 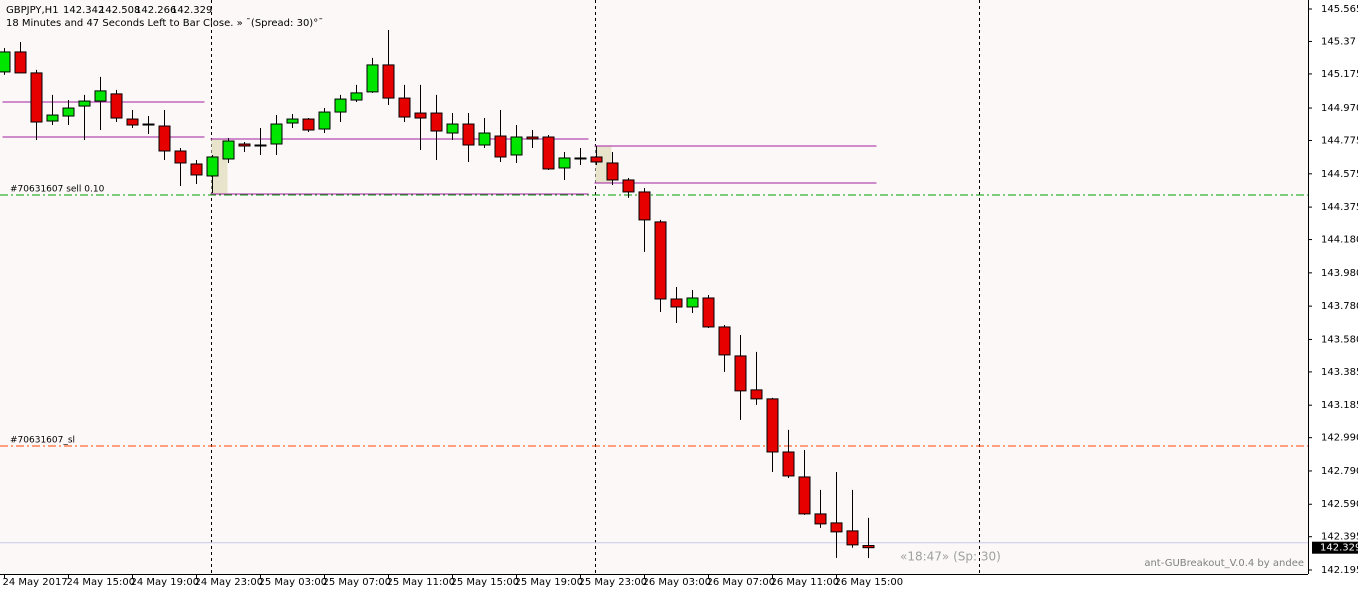 I want to click on ohlc-low: 142.266, so click(x=155, y=10).